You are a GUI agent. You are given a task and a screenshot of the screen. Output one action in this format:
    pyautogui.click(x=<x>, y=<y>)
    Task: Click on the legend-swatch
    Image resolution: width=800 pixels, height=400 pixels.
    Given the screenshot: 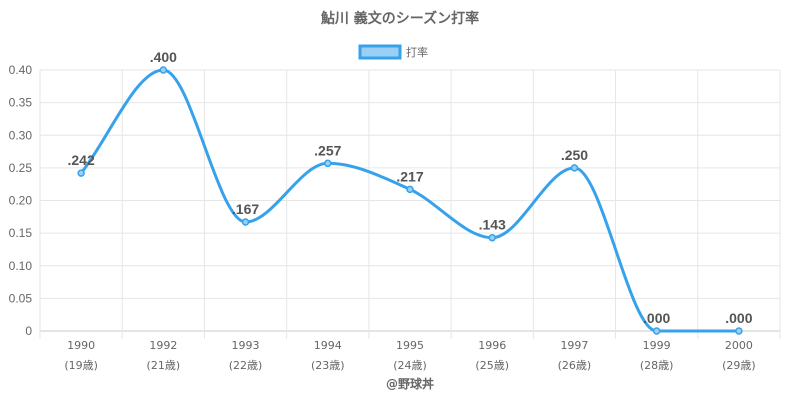 What is the action you would take?
    pyautogui.click(x=380, y=52)
    